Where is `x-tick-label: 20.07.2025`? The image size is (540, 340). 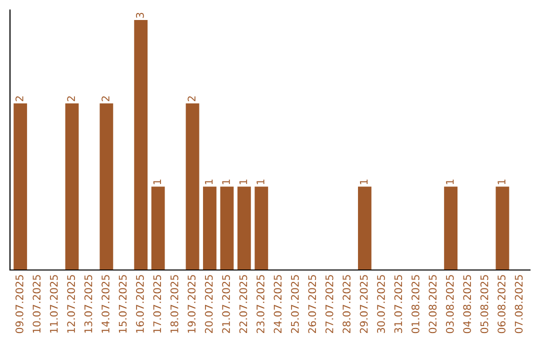
x-tick-label: 20.07.2025 is located at coordinates (208, 304).